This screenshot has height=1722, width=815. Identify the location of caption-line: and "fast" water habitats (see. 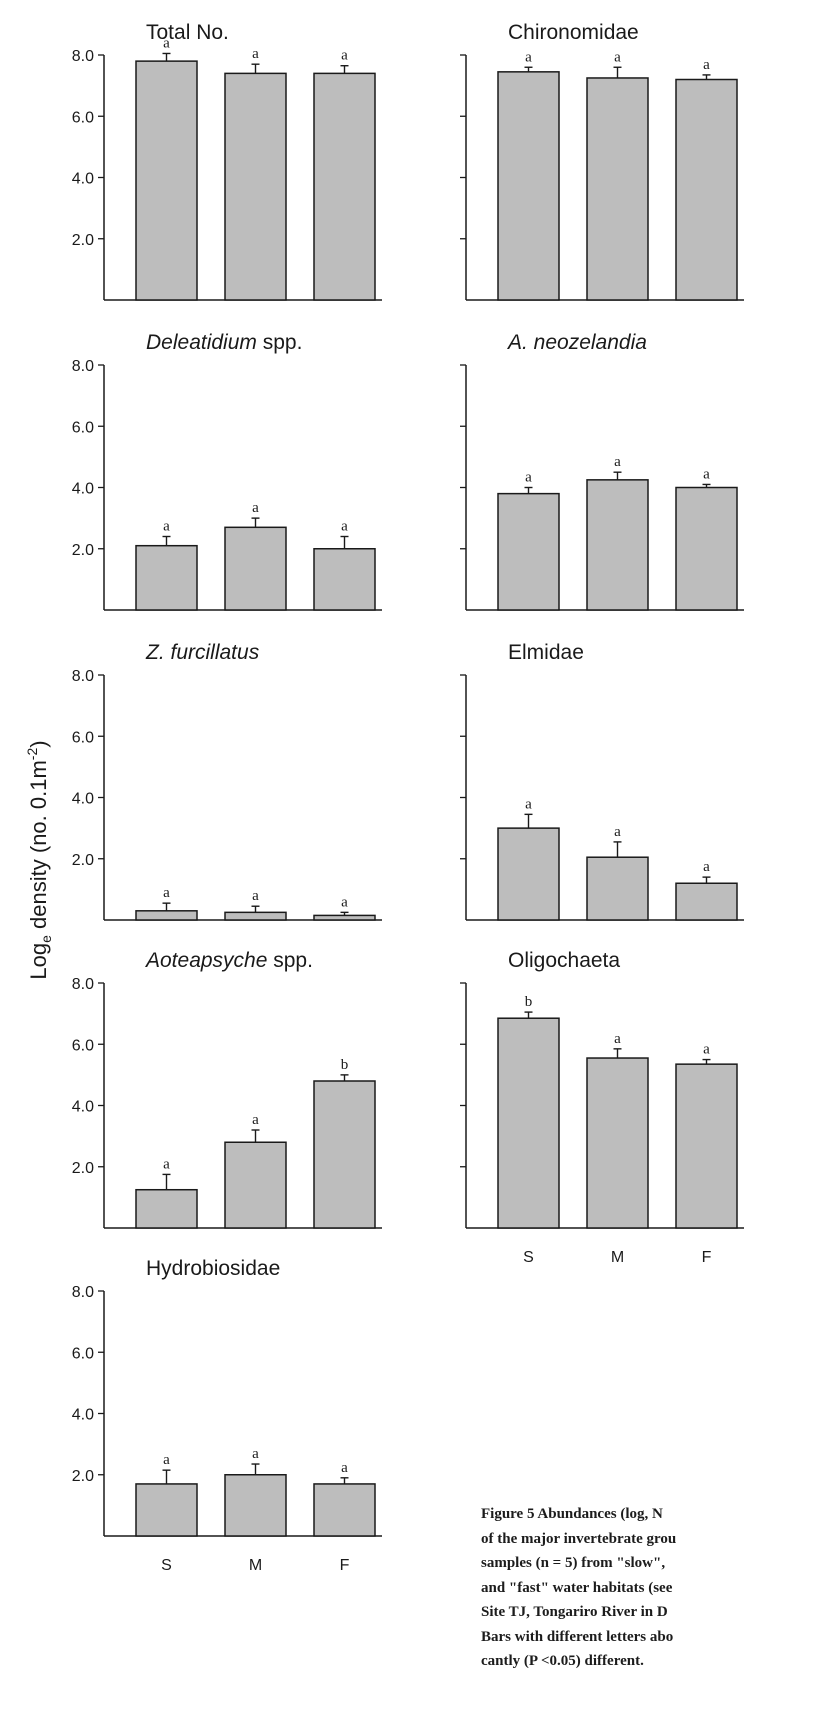
(577, 1587).